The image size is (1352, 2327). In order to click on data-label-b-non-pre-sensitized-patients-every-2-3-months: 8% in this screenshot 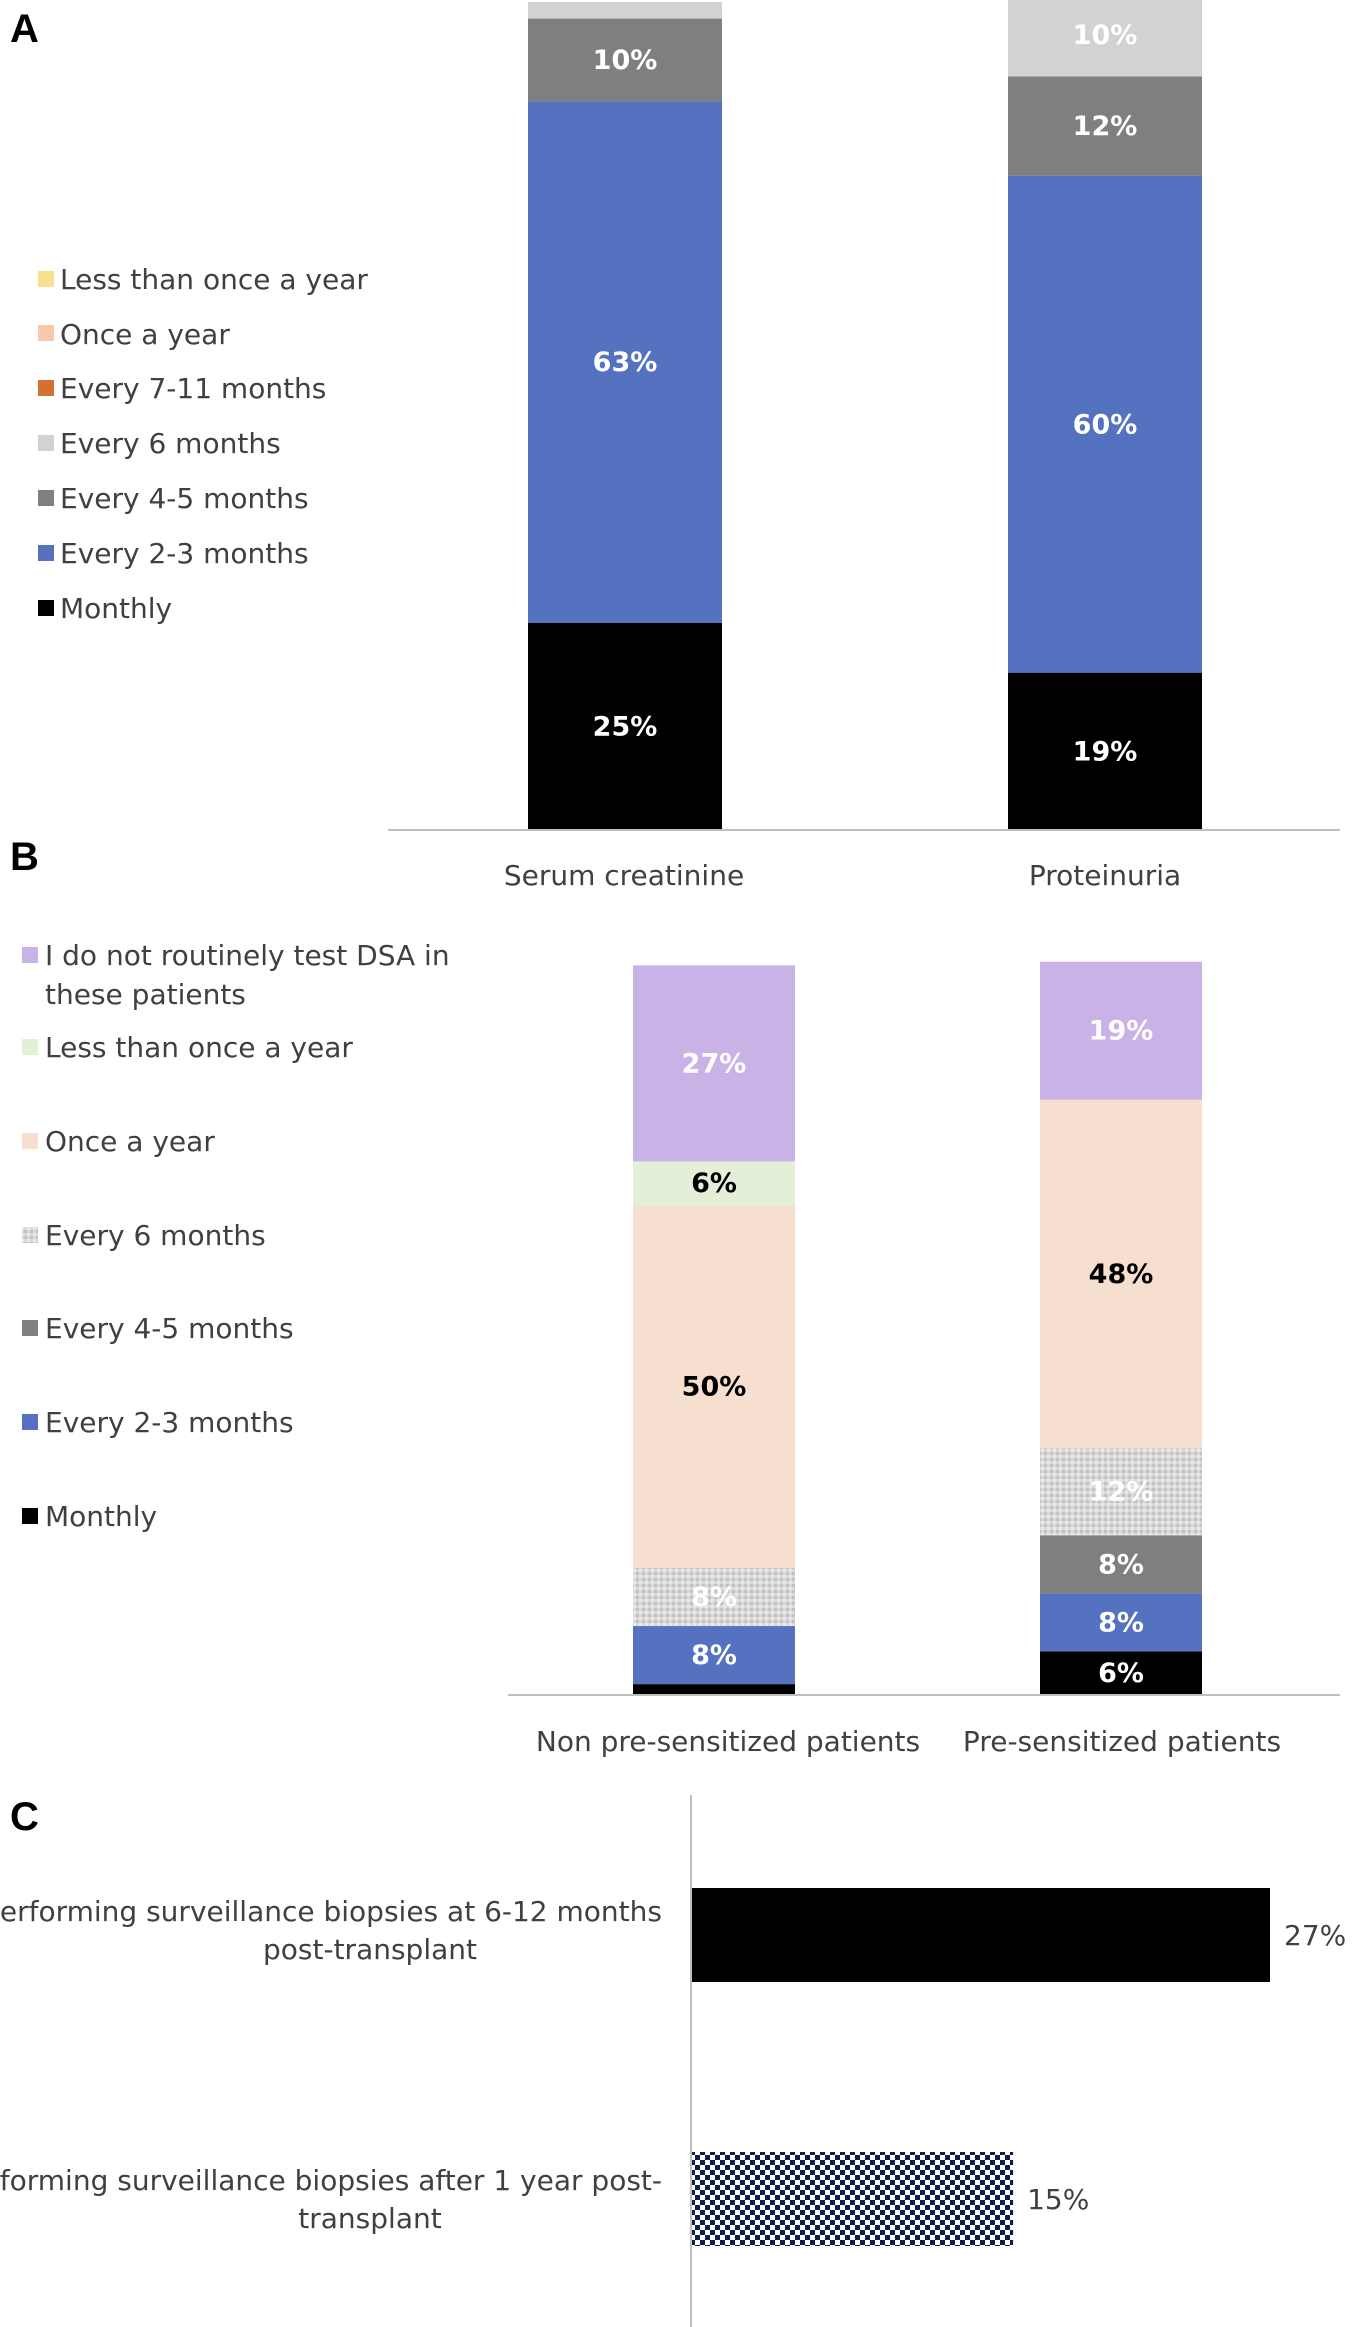, I will do `click(714, 1655)`.